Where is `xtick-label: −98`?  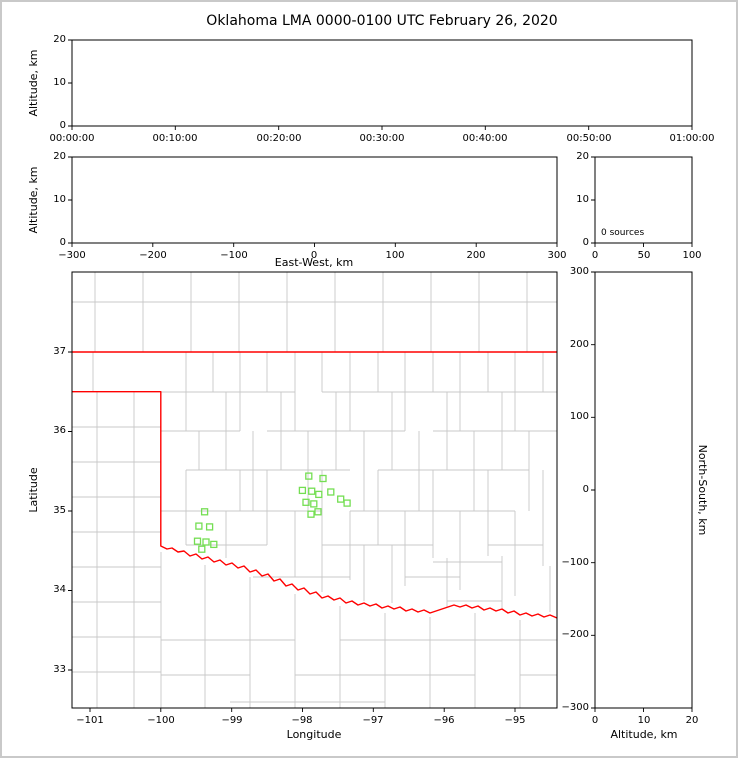
xtick-label: −98 is located at coordinates (302, 720).